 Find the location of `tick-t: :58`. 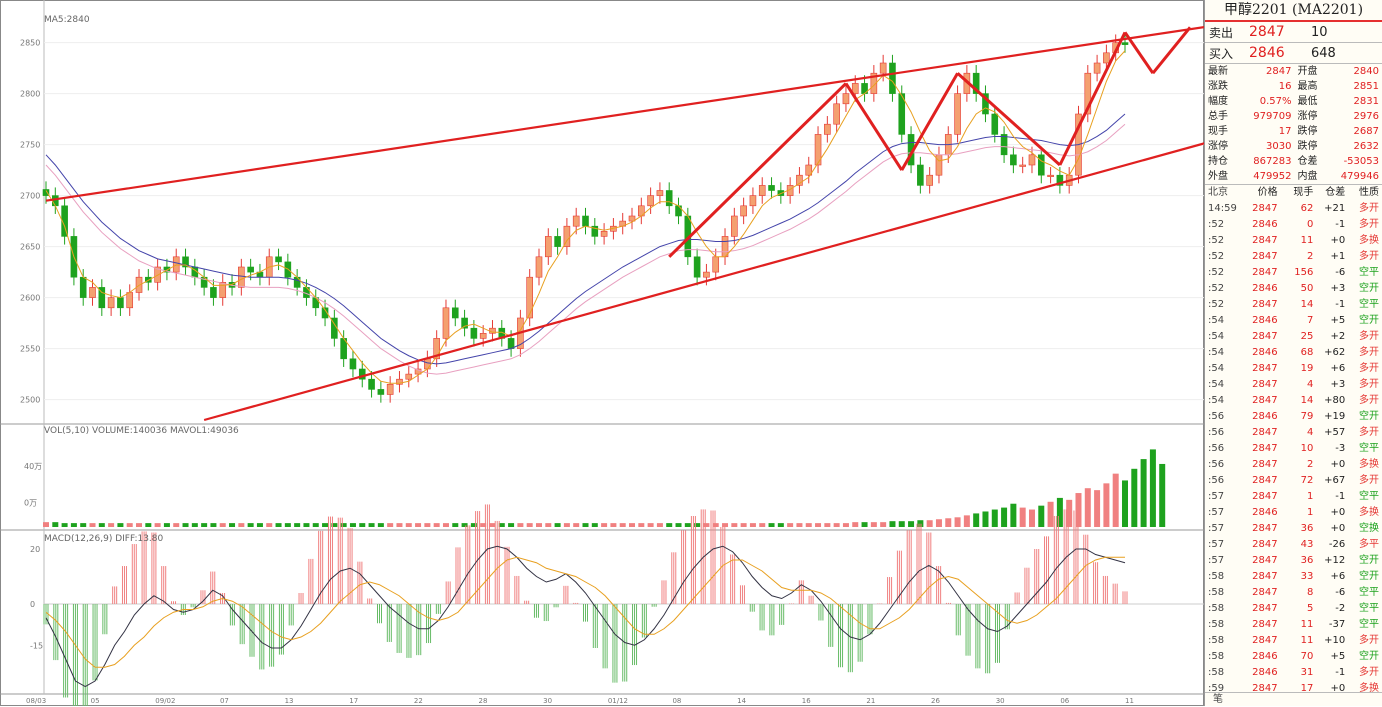

tick-t: :58 is located at coordinates (1216, 608).